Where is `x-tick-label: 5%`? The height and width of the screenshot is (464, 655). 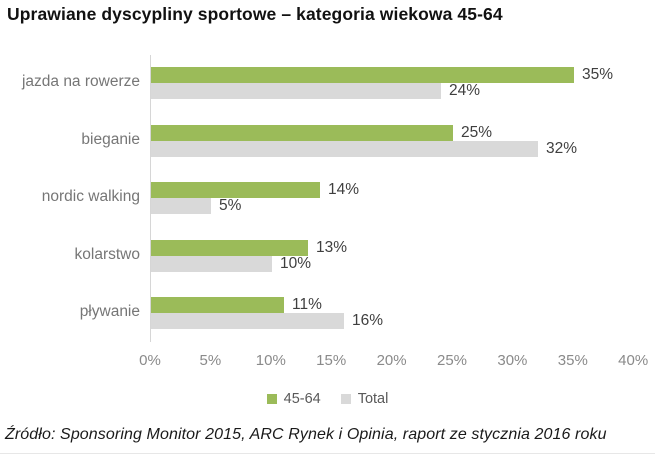
x-tick-label: 5% is located at coordinates (210, 360).